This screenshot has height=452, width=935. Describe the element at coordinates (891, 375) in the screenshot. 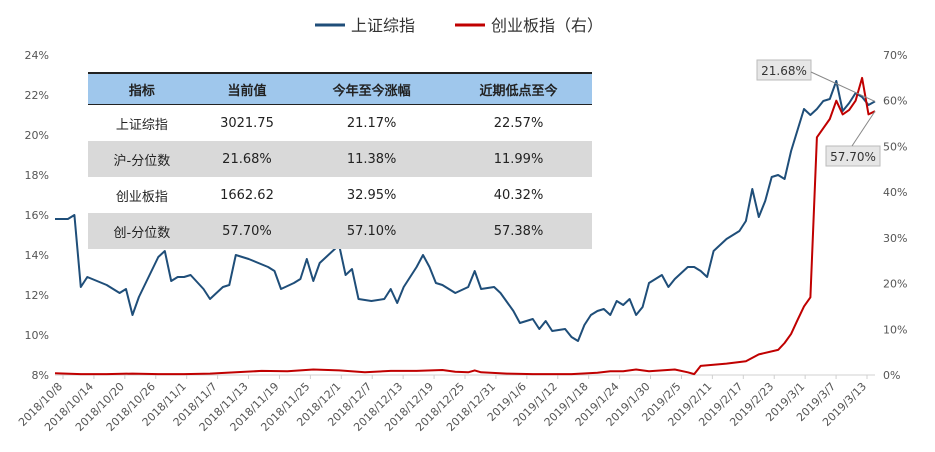

I see `y-right-tick-label: 0%` at that location.